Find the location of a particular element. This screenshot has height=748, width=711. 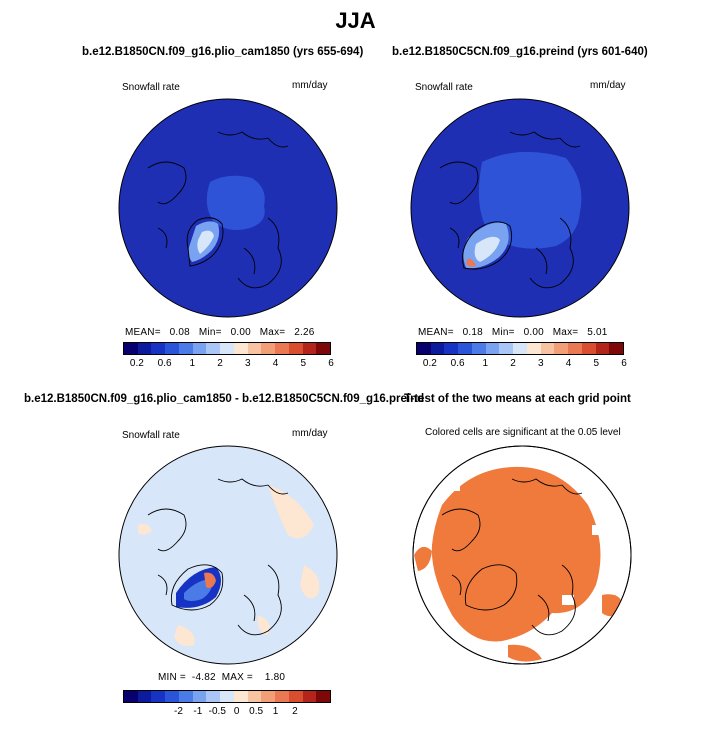

colorbar-tick-label: 4 is located at coordinates (568, 363).